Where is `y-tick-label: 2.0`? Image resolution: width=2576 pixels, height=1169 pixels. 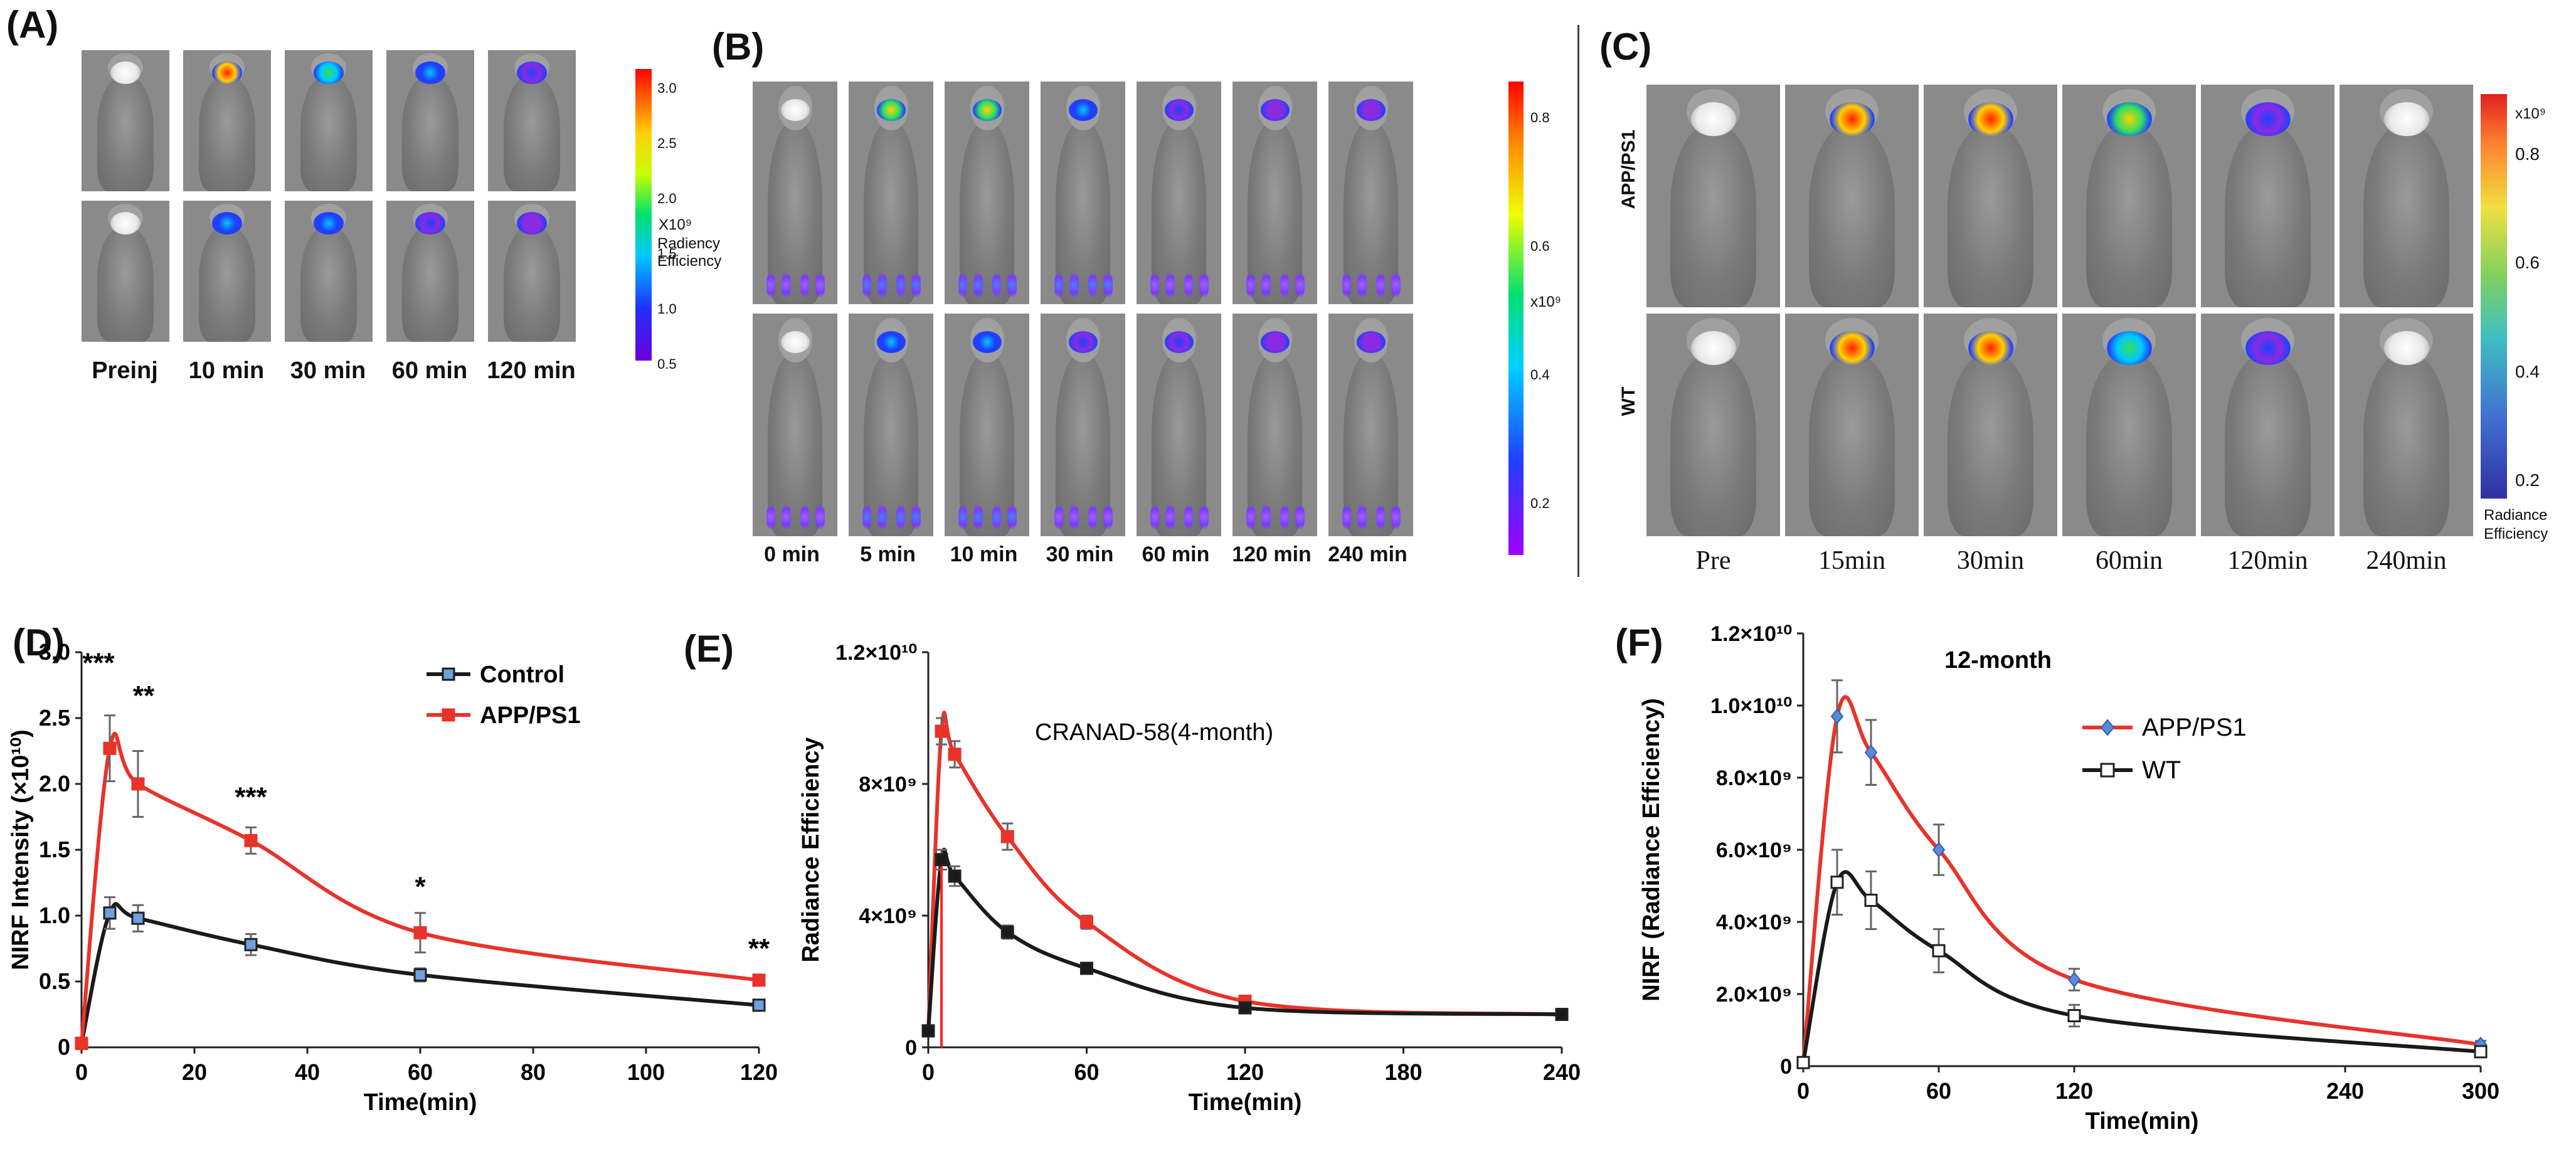 y-tick-label: 2.0 is located at coordinates (54, 784).